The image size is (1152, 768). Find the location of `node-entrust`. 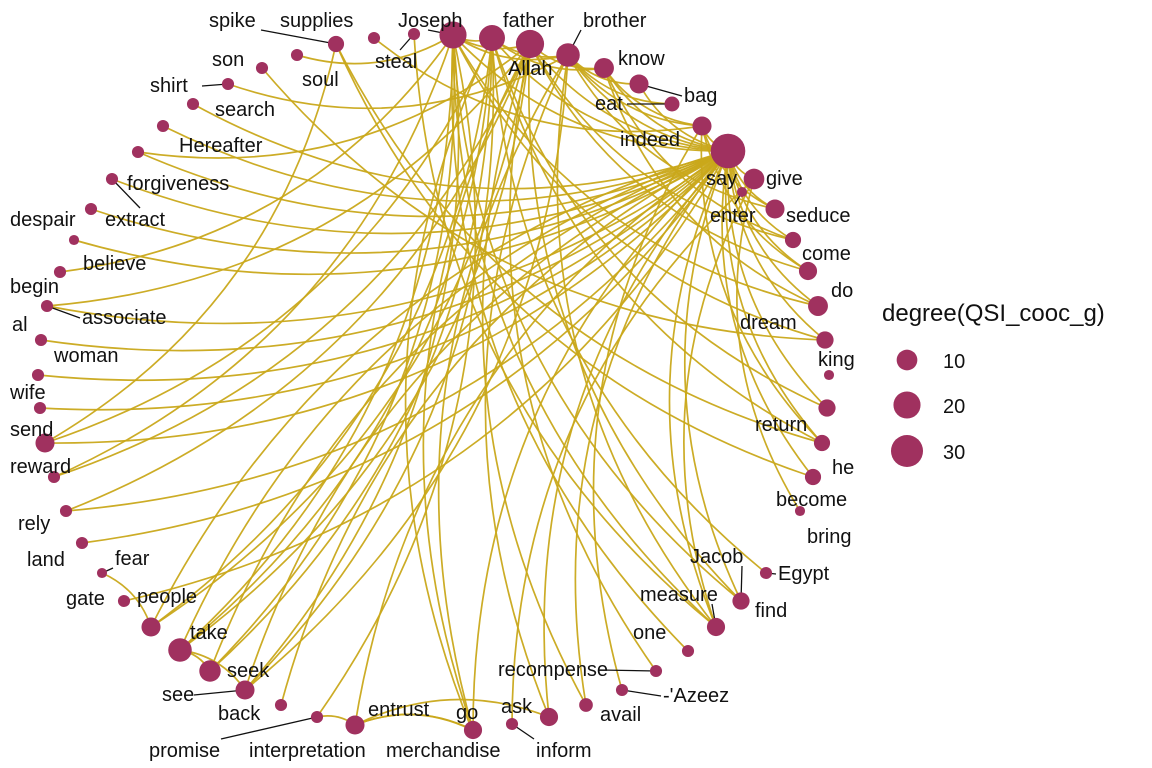

node-entrust is located at coordinates (355, 725).